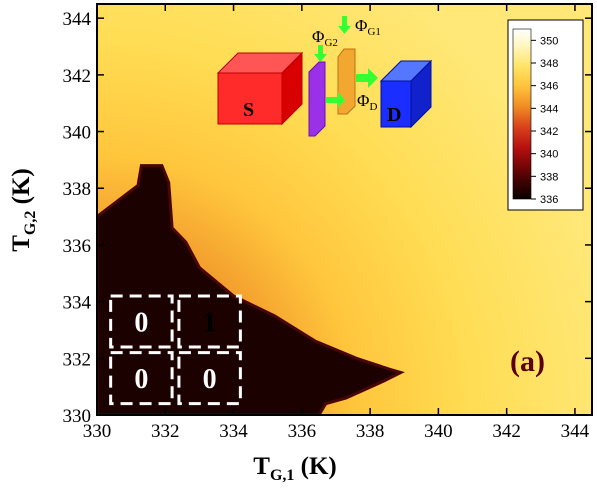  I want to click on source-drain-arrow-icon, so click(367, 78).